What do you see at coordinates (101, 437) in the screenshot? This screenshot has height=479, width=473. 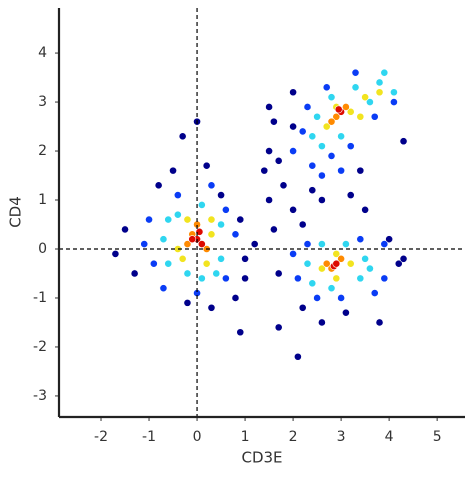 I see `x-tick-label: -2` at bounding box center [101, 437].